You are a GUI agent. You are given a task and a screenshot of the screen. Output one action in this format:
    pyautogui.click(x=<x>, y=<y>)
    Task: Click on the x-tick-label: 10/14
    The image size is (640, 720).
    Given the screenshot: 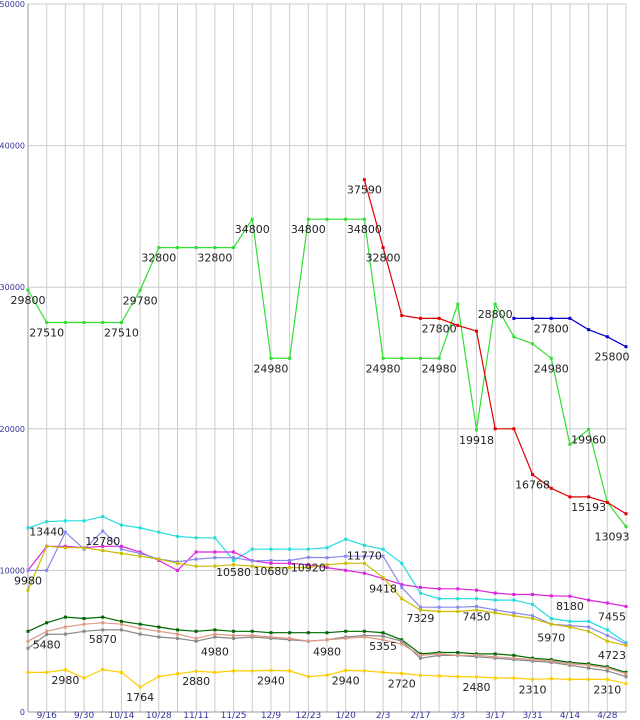 What is the action you would take?
    pyautogui.click(x=121, y=715)
    